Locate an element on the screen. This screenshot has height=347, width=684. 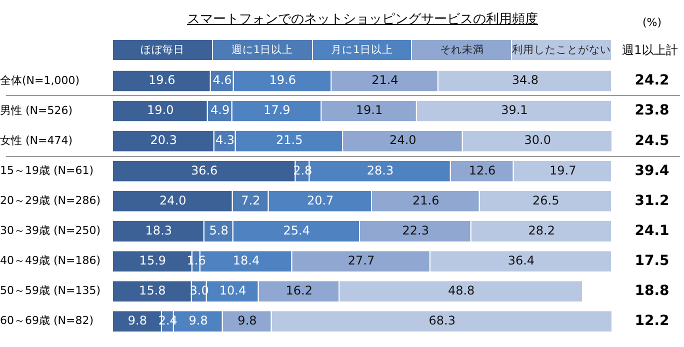
series-label: ほぼ毎日 is located at coordinates (162, 50).